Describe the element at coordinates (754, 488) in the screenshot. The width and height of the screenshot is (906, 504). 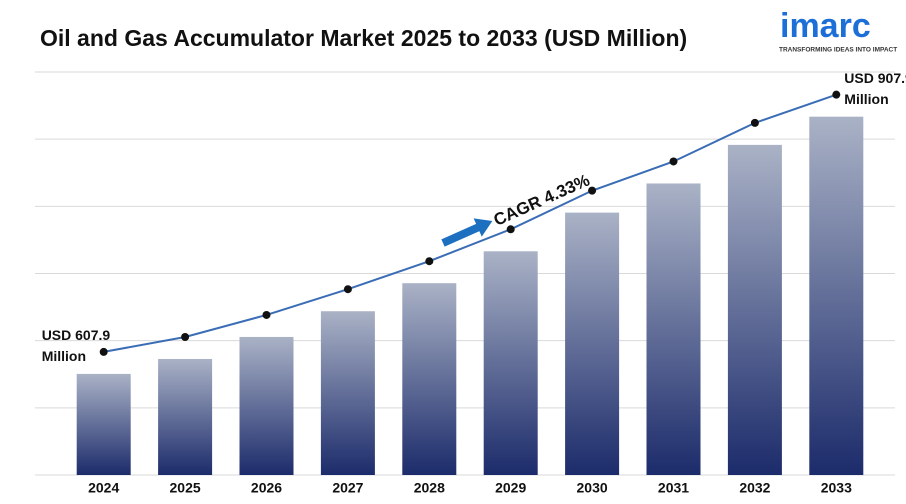
I see `x-tick-label: 2032` at that location.